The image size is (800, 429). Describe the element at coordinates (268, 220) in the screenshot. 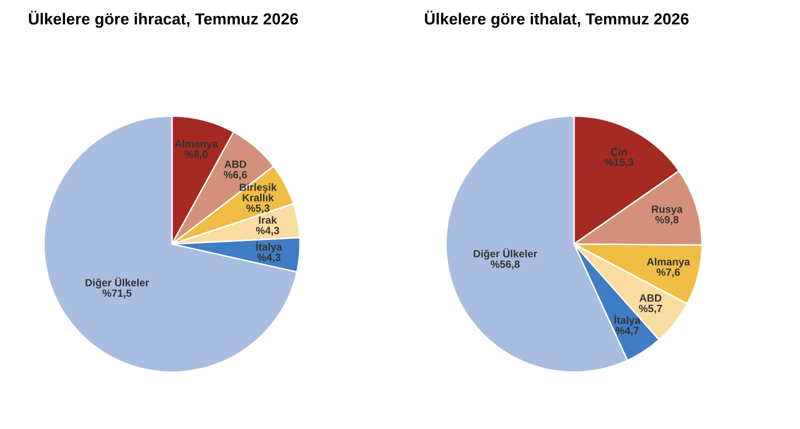

I see `slice-label: Irak` at that location.